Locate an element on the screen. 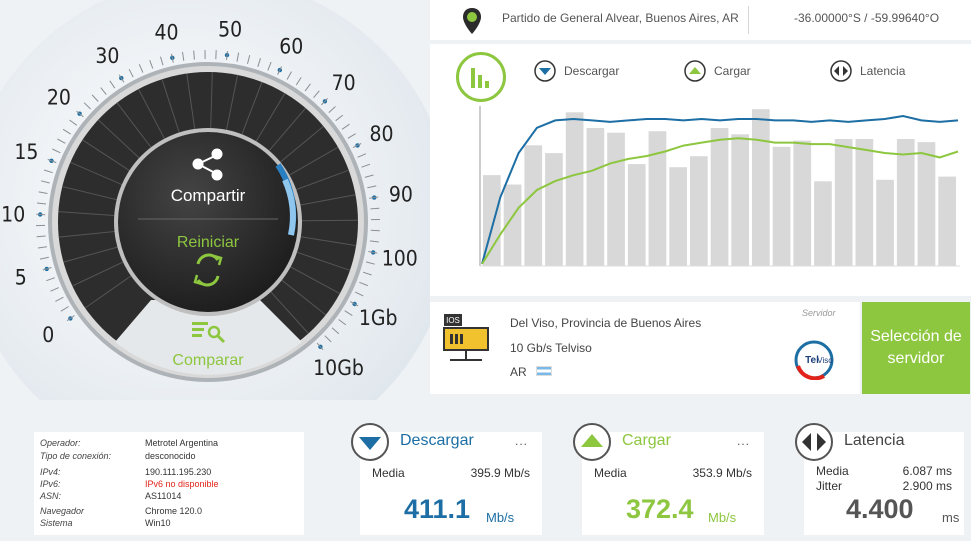  compare-label: Comparar is located at coordinates (208, 360).